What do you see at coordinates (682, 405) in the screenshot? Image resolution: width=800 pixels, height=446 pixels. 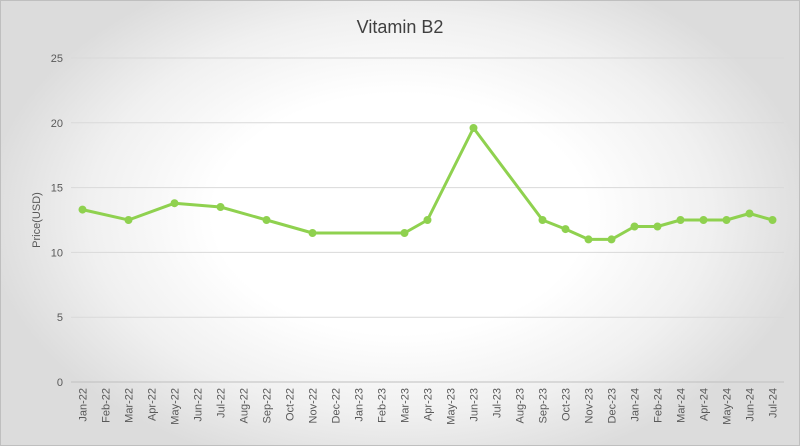 I see `x-tick-label: Mar-24` at bounding box center [682, 405].